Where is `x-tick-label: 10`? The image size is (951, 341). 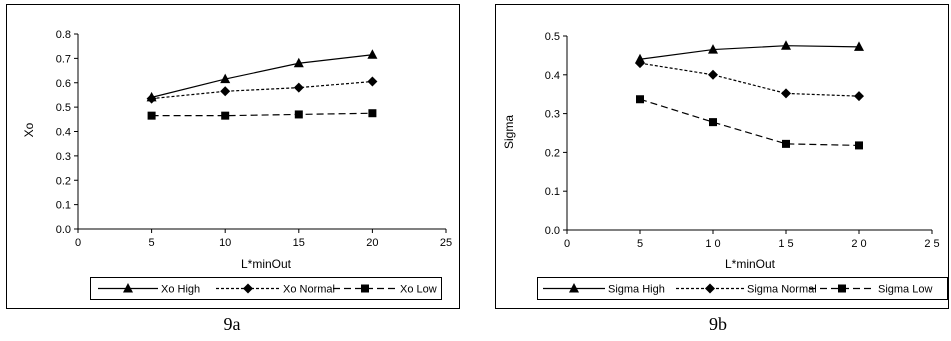 x-tick-label: 10 is located at coordinates (225, 243).